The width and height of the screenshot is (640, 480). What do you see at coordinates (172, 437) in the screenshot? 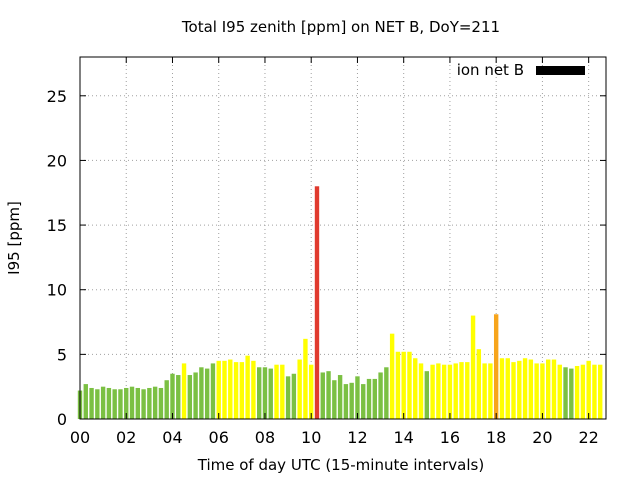
I see `x-tick-label: 04` at bounding box center [172, 437].